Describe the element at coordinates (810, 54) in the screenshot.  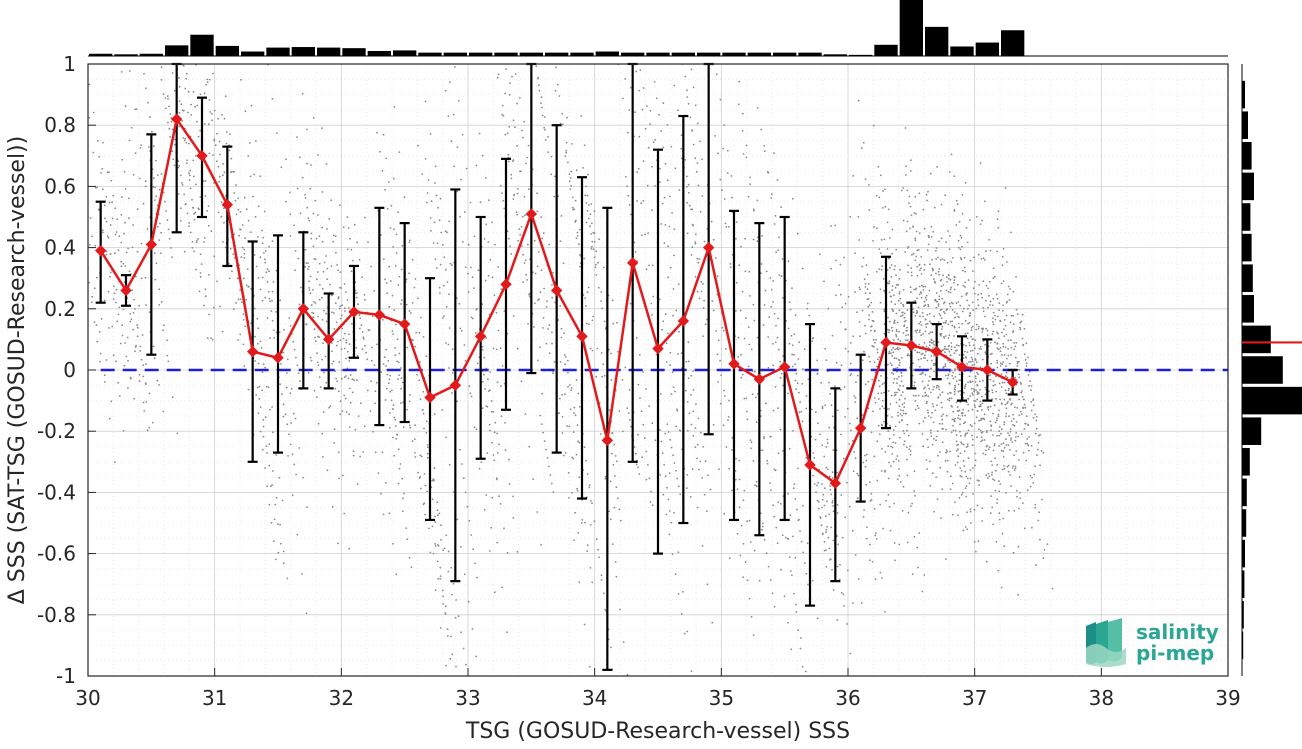
I see `top-histogram-bar` at that location.